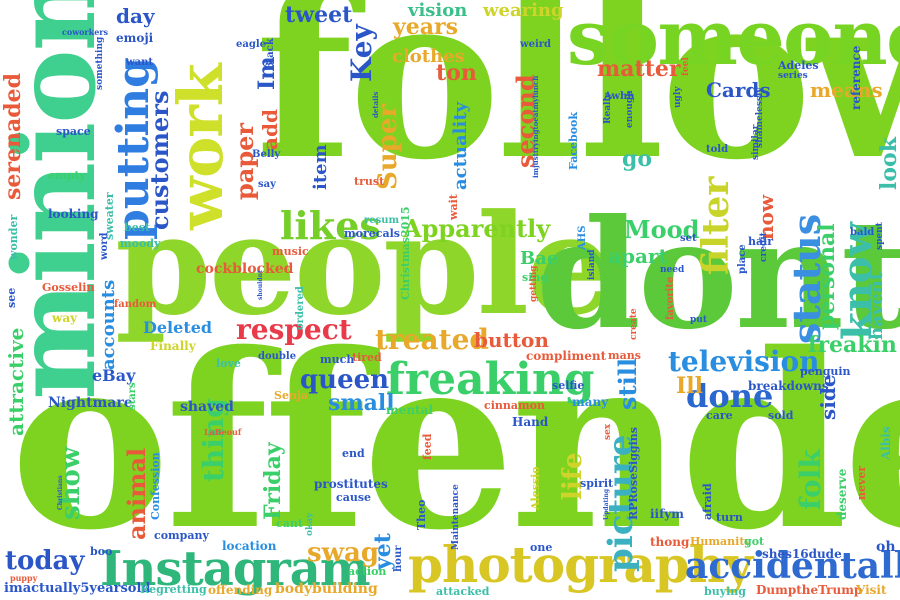  What do you see at coordinates (707, 501) in the screenshot?
I see `word-afraid: afraid` at bounding box center [707, 501].